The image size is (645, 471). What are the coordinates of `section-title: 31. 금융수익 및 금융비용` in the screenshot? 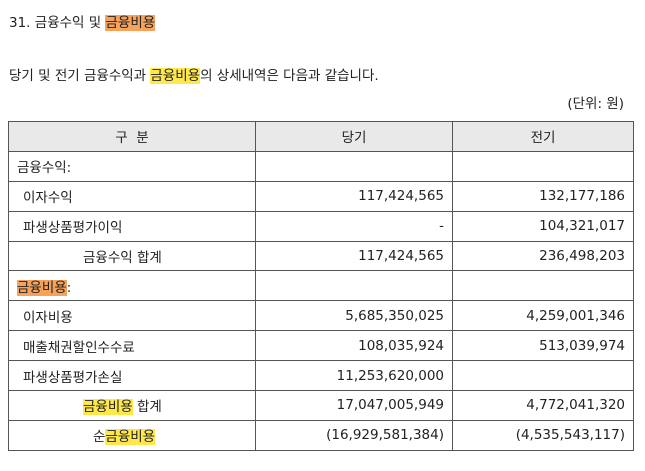 It's located at (82, 21).